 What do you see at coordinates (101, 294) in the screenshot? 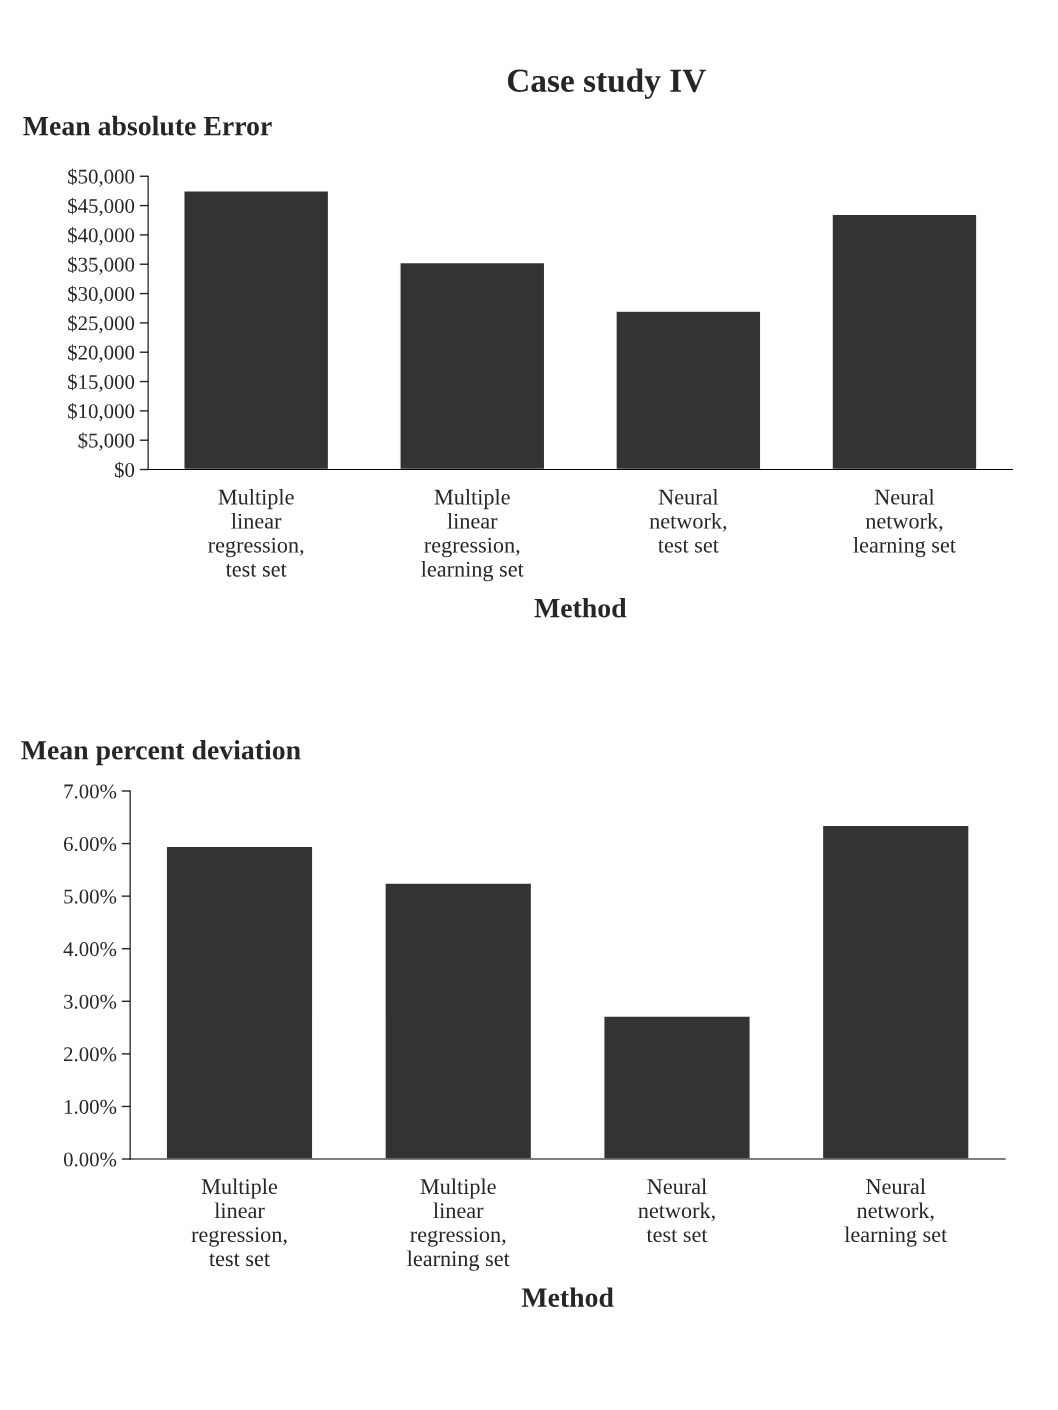
I see `y-tick-label: $30,000` at bounding box center [101, 294].